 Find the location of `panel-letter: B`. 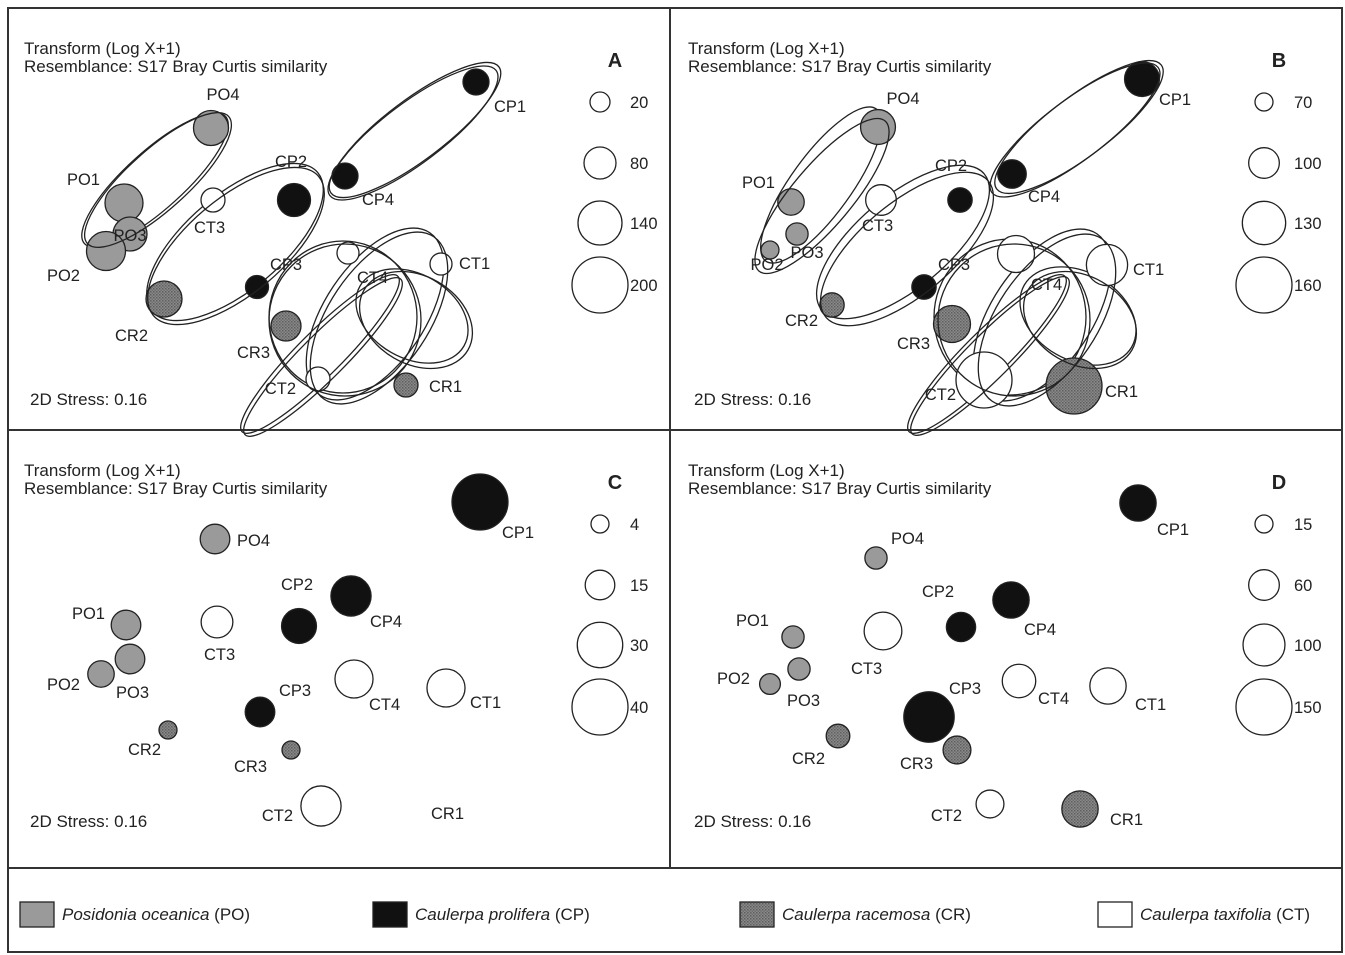

panel-letter: B is located at coordinates (1279, 61).